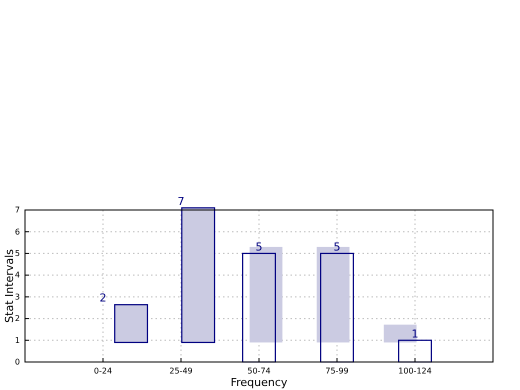  Describe the element at coordinates (415, 371) in the screenshot. I see `x-tick-label: 100-124` at that location.